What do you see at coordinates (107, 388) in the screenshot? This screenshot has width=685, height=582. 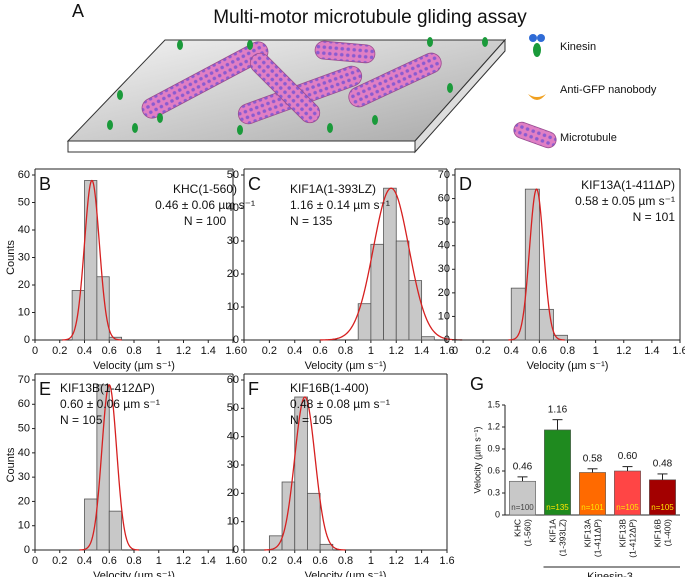 I see `annotation: KIF13B(1-412ΔP)` at bounding box center [107, 388].